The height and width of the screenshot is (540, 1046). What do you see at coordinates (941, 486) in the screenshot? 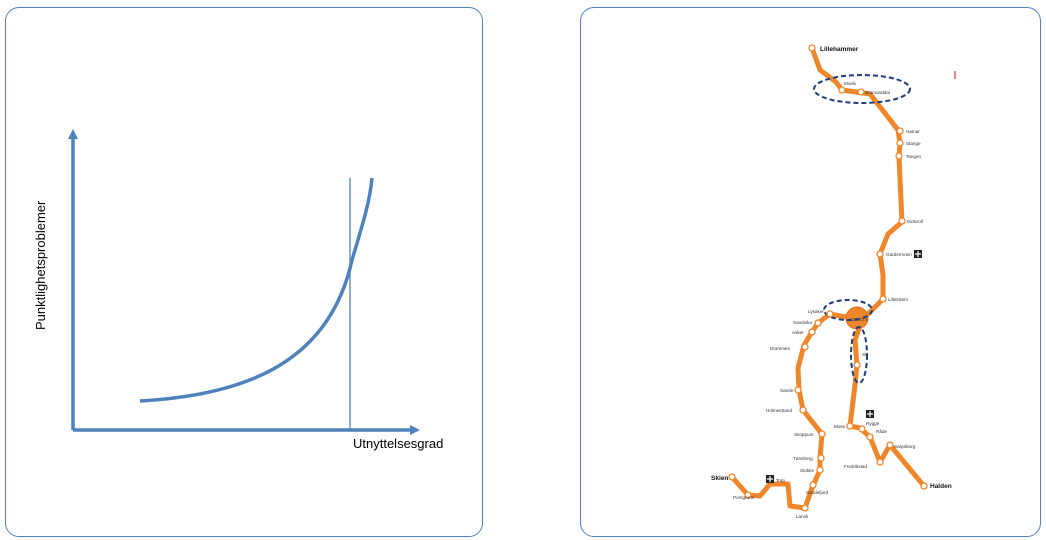
I see `station-label-halden: Halden` at bounding box center [941, 486].